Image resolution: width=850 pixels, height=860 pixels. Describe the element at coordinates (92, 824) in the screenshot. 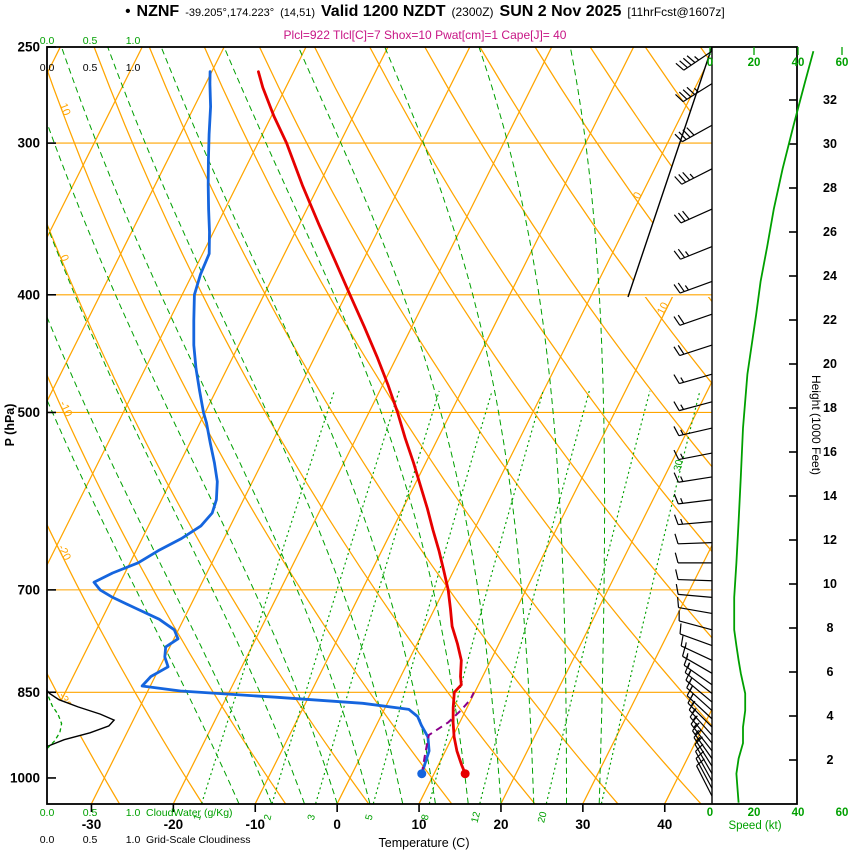

I see `svg-text: -30` at that location.